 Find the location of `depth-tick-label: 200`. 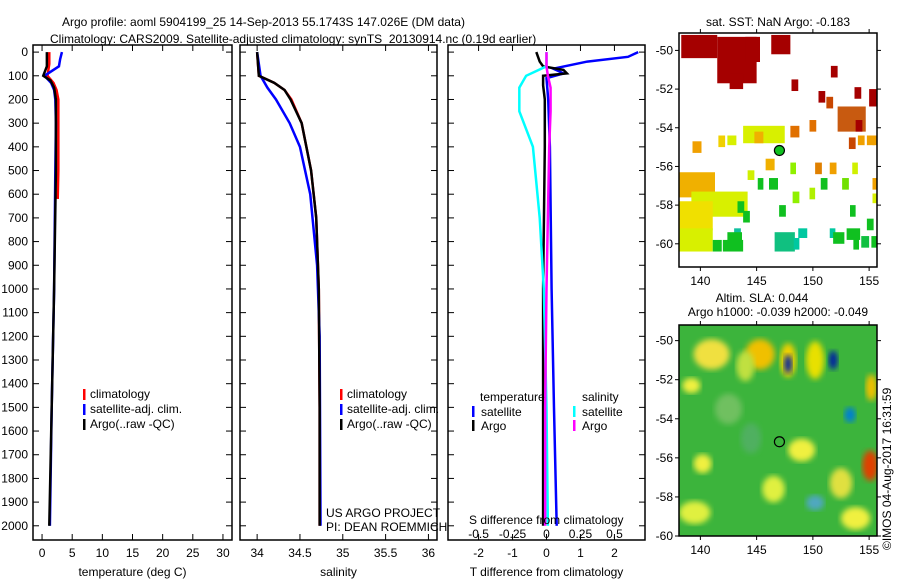

depth-tick-label: 200 is located at coordinates (18, 99).